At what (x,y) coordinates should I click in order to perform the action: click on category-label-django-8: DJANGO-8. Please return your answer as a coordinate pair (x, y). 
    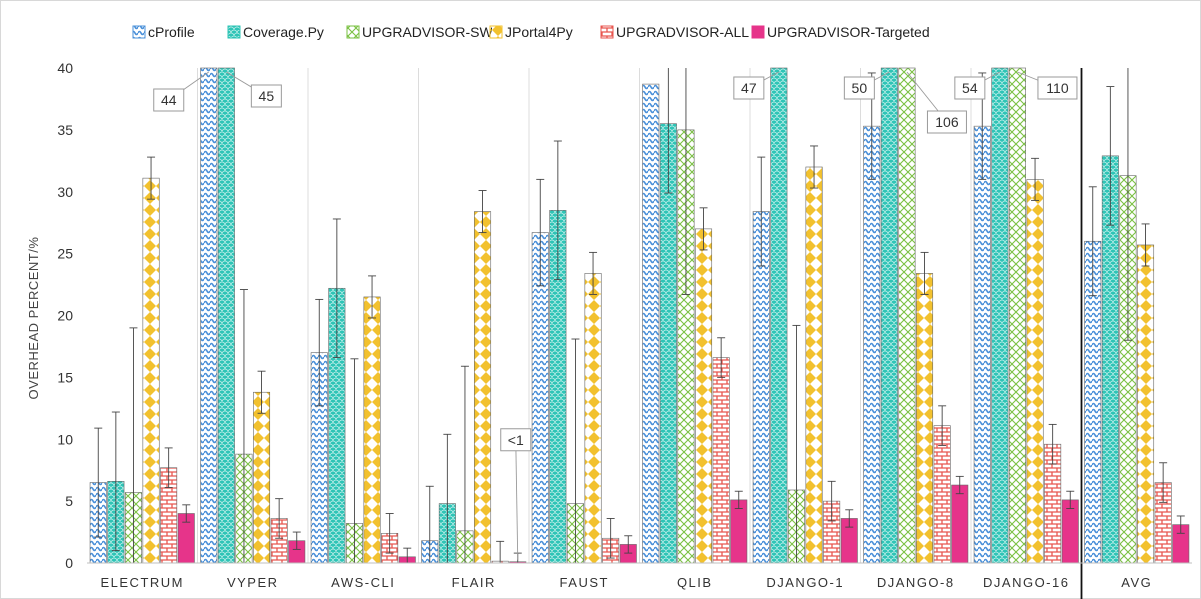
    Looking at the image, I should click on (916, 582).